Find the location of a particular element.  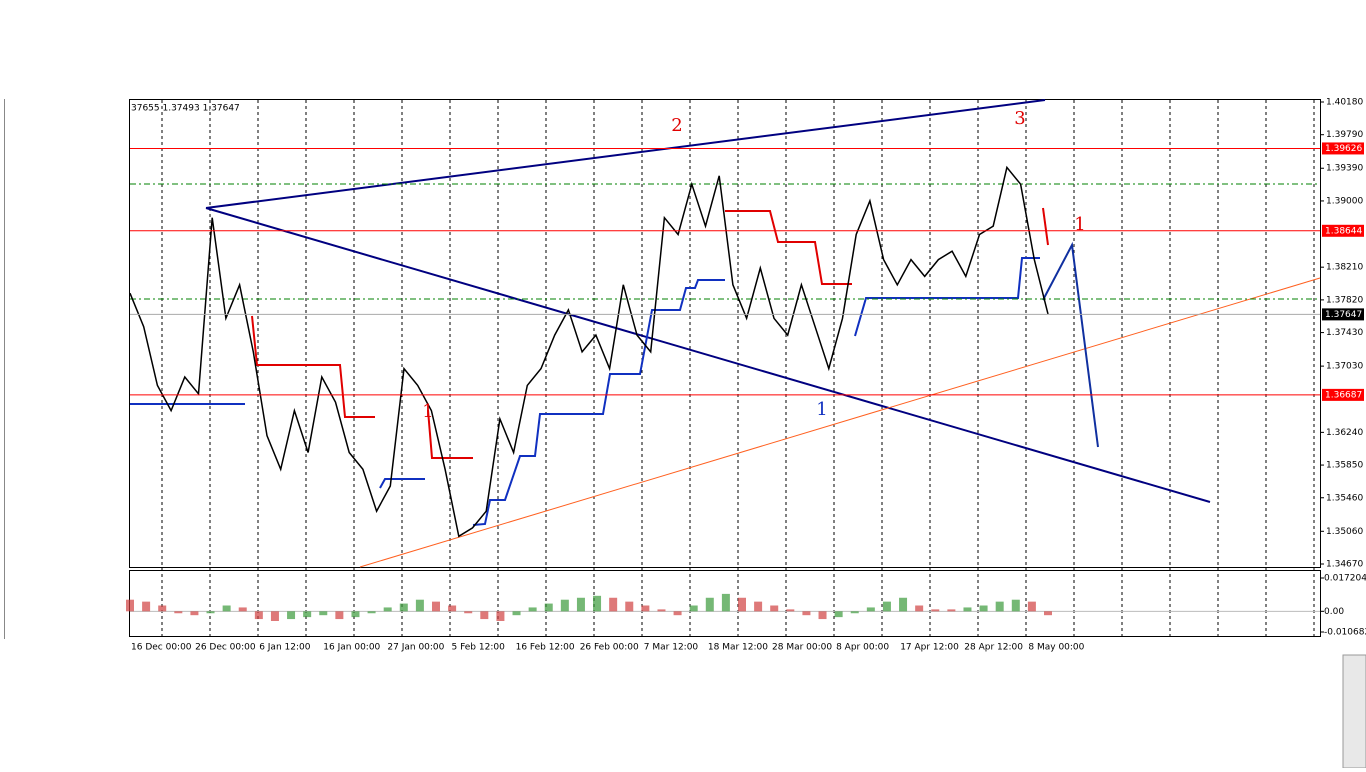

trend-line is located at coordinates (625, 154).